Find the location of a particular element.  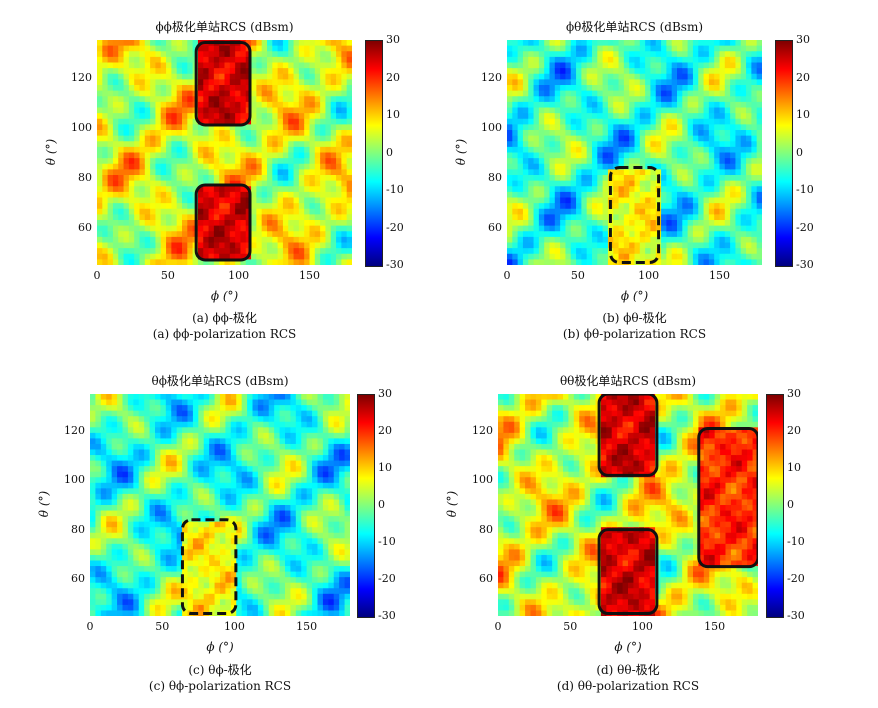

colorbar-tick-label: 30 is located at coordinates (803, 39).